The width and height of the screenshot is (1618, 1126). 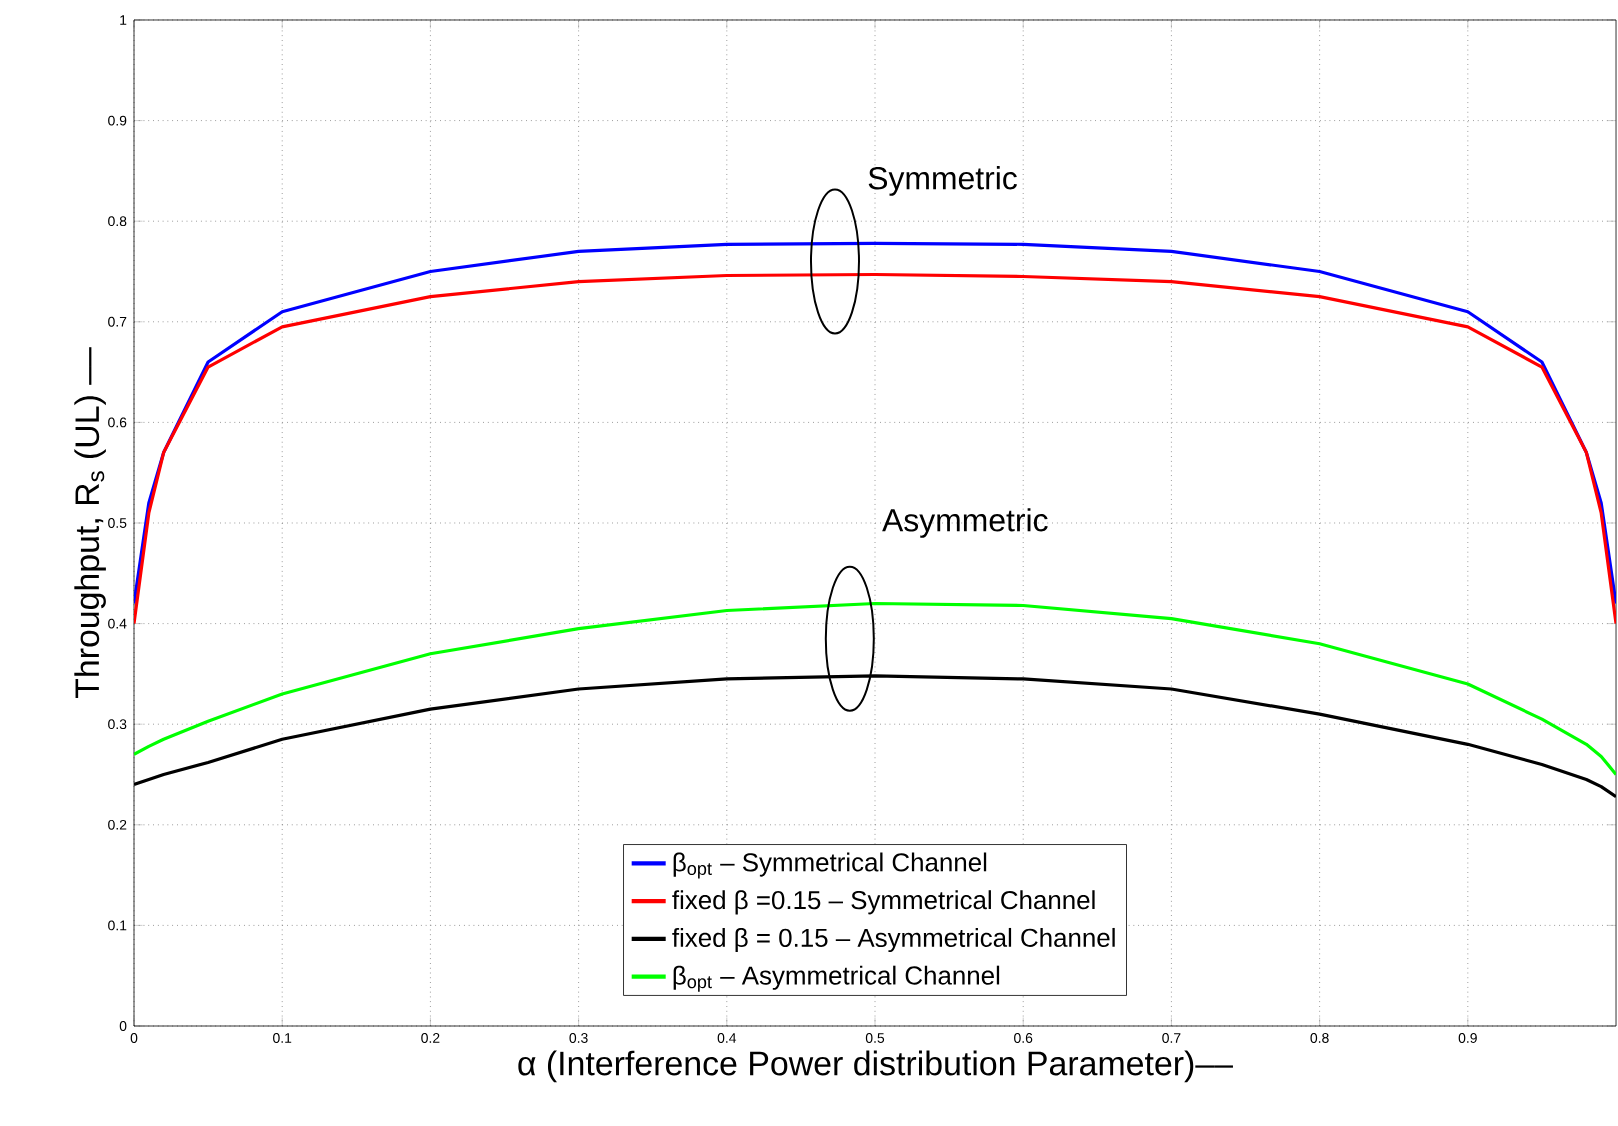 What do you see at coordinates (90, 523) in the screenshot?
I see `y-axis-title: Throughput, R$_{s}$ (UL) ––` at bounding box center [90, 523].